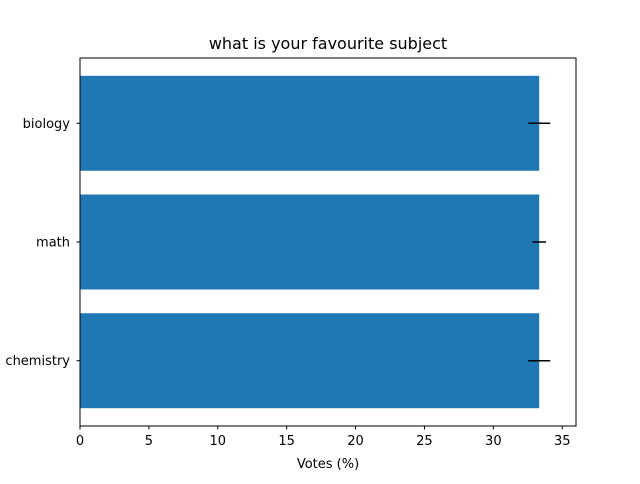  What do you see at coordinates (493, 441) in the screenshot?
I see `x-tick-label: 30` at bounding box center [493, 441].